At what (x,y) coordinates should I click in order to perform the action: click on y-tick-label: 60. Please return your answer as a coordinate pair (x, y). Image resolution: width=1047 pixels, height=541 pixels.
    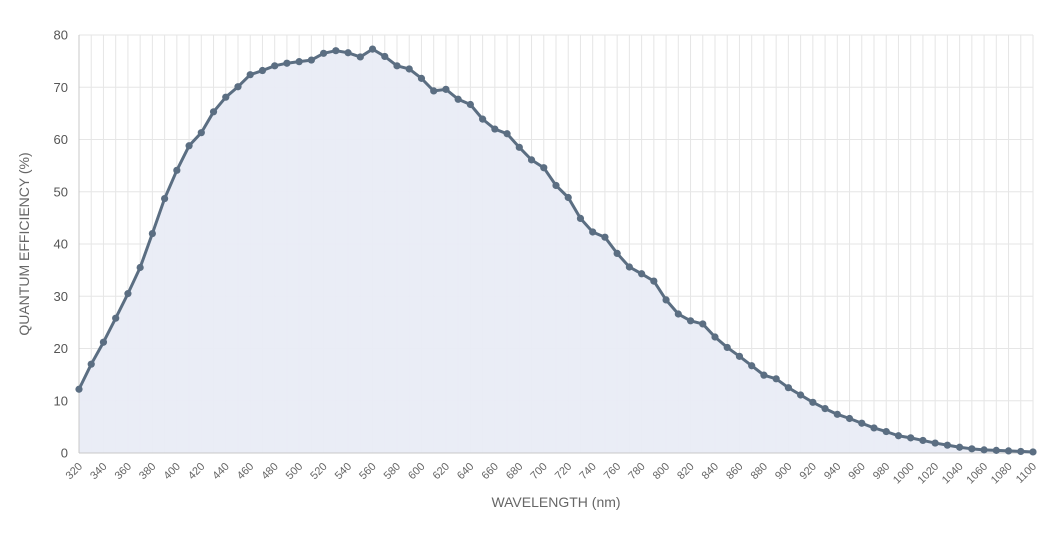
    Looking at the image, I should click on (61, 139).